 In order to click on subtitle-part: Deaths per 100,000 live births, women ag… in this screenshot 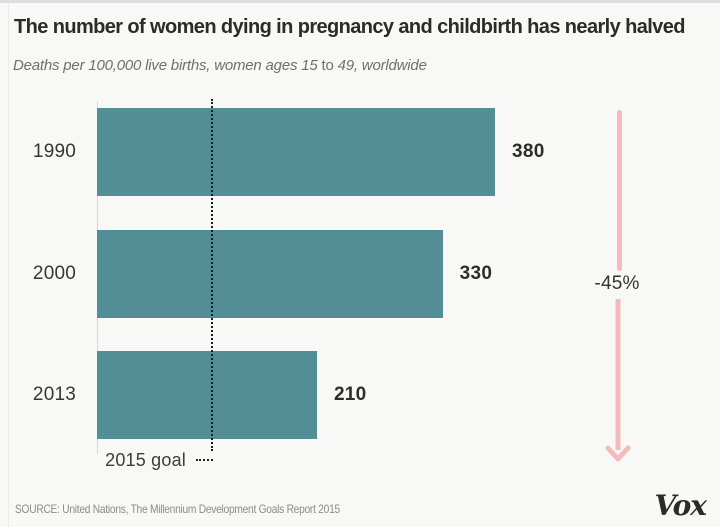, I will do `click(167, 65)`.